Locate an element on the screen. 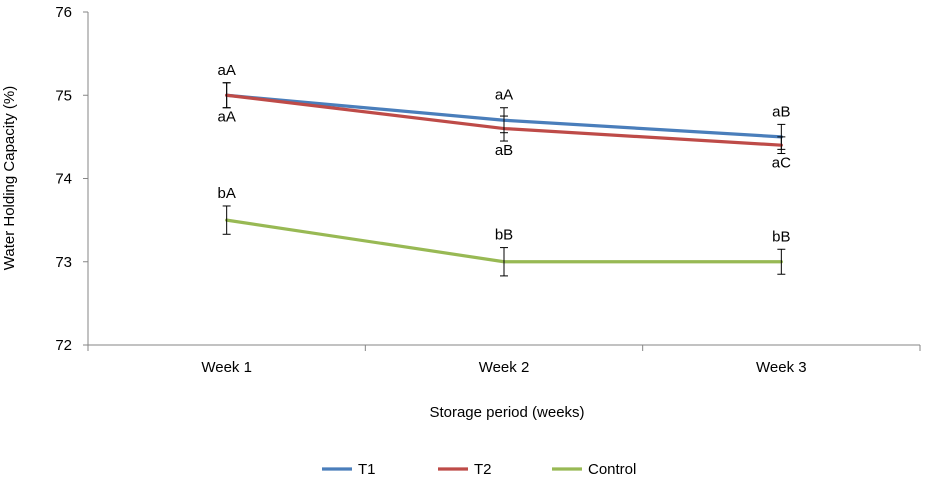 Image resolution: width=928 pixels, height=480 pixels. y-tick-label: 76 is located at coordinates (63, 12).